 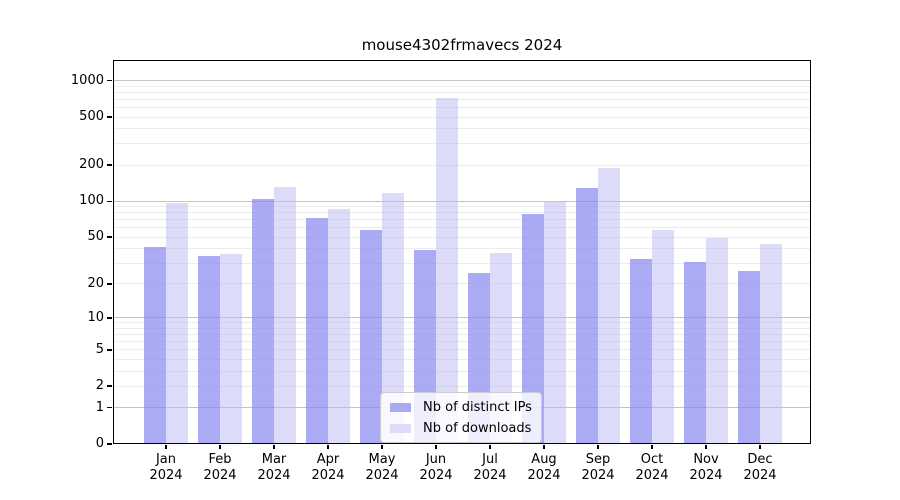 I want to click on bar-distinct-ips-feb, so click(x=209, y=349).